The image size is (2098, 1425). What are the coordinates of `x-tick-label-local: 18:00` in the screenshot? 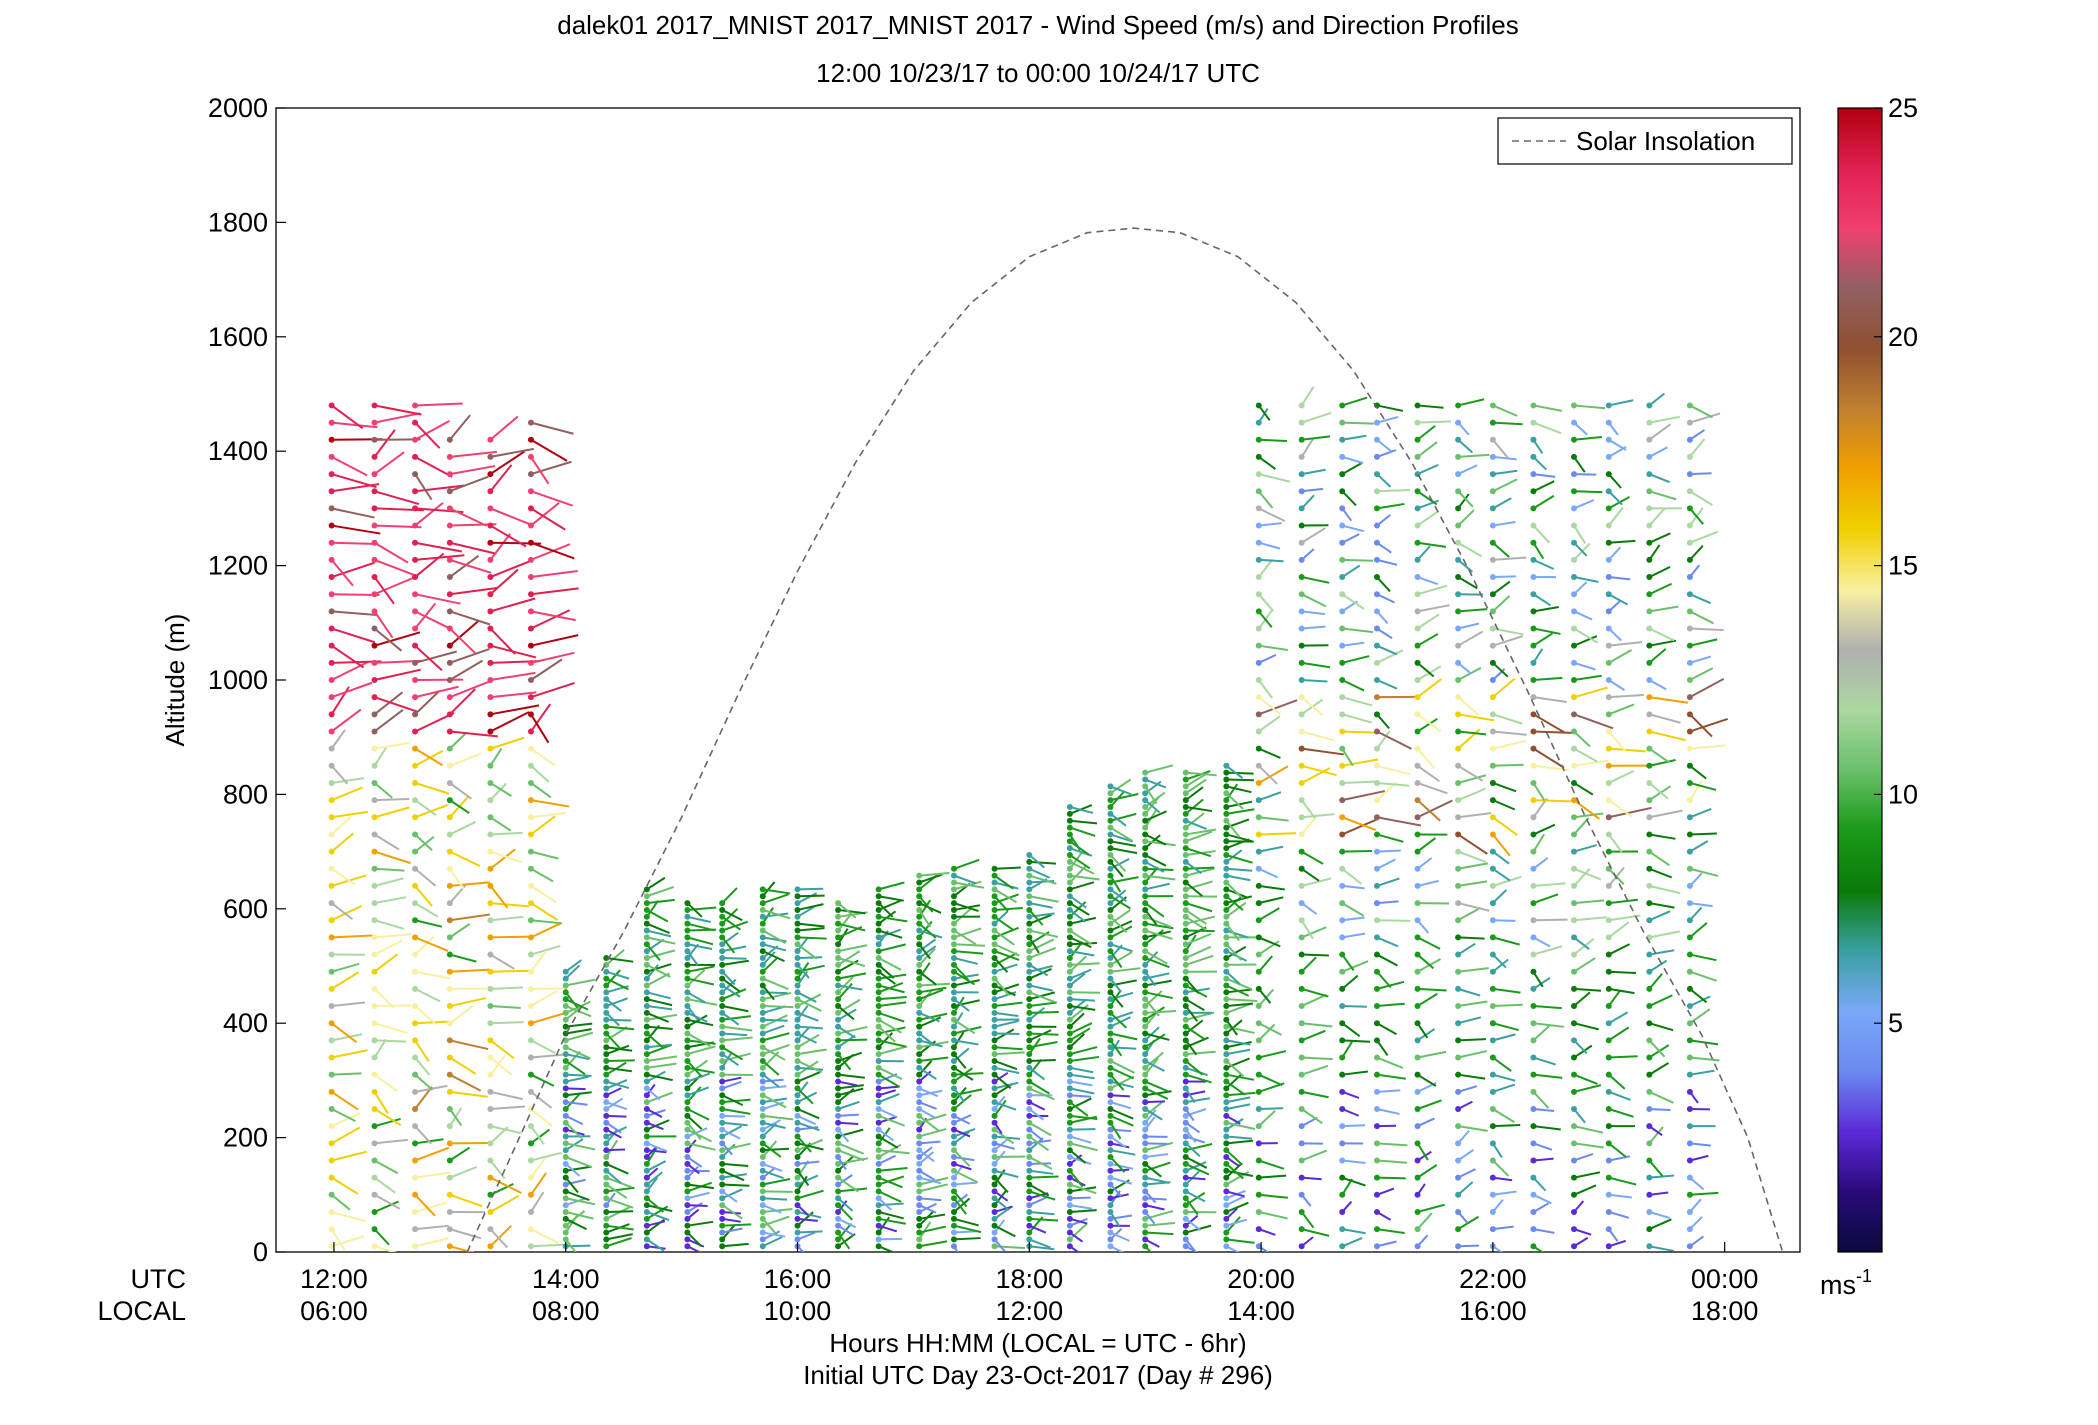 It's located at (1725, 1311).